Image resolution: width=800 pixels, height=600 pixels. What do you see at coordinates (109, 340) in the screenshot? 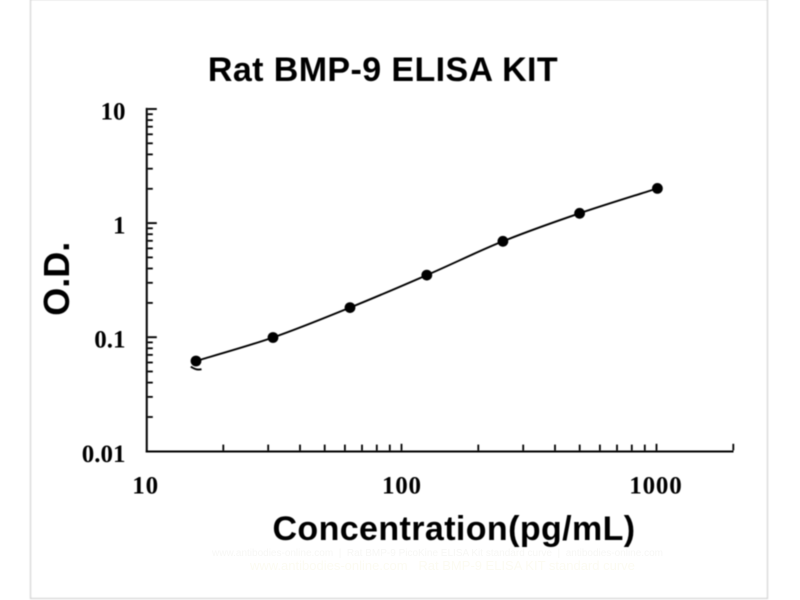
I see `svg-text: 0.1` at bounding box center [109, 340].